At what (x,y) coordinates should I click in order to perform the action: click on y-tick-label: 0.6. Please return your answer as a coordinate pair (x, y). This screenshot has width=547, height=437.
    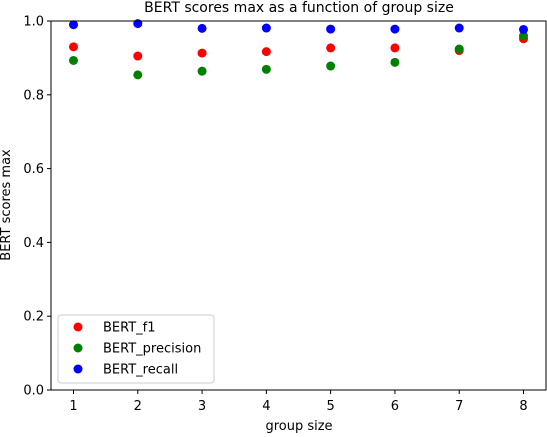
    Looking at the image, I should click on (33, 169).